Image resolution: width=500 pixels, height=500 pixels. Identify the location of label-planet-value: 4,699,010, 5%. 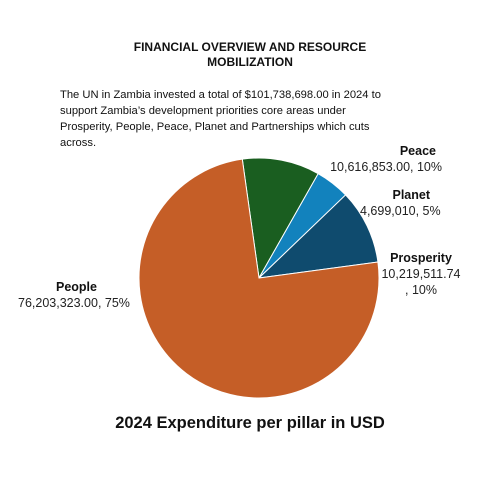
(400, 211).